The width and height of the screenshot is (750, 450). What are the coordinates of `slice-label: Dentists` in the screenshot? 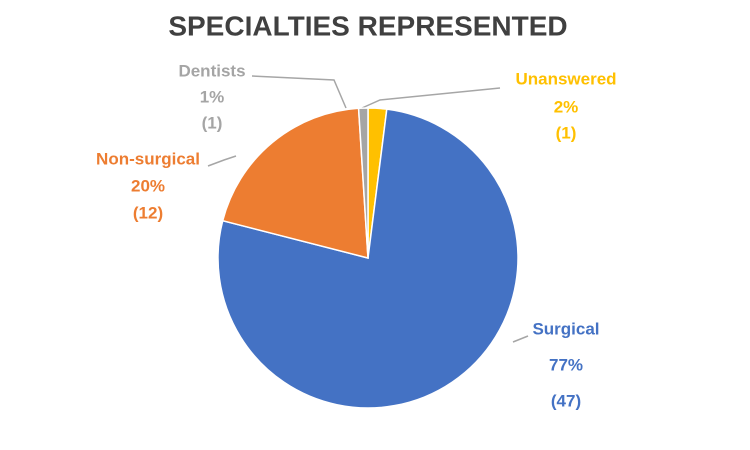 It's located at (211, 70).